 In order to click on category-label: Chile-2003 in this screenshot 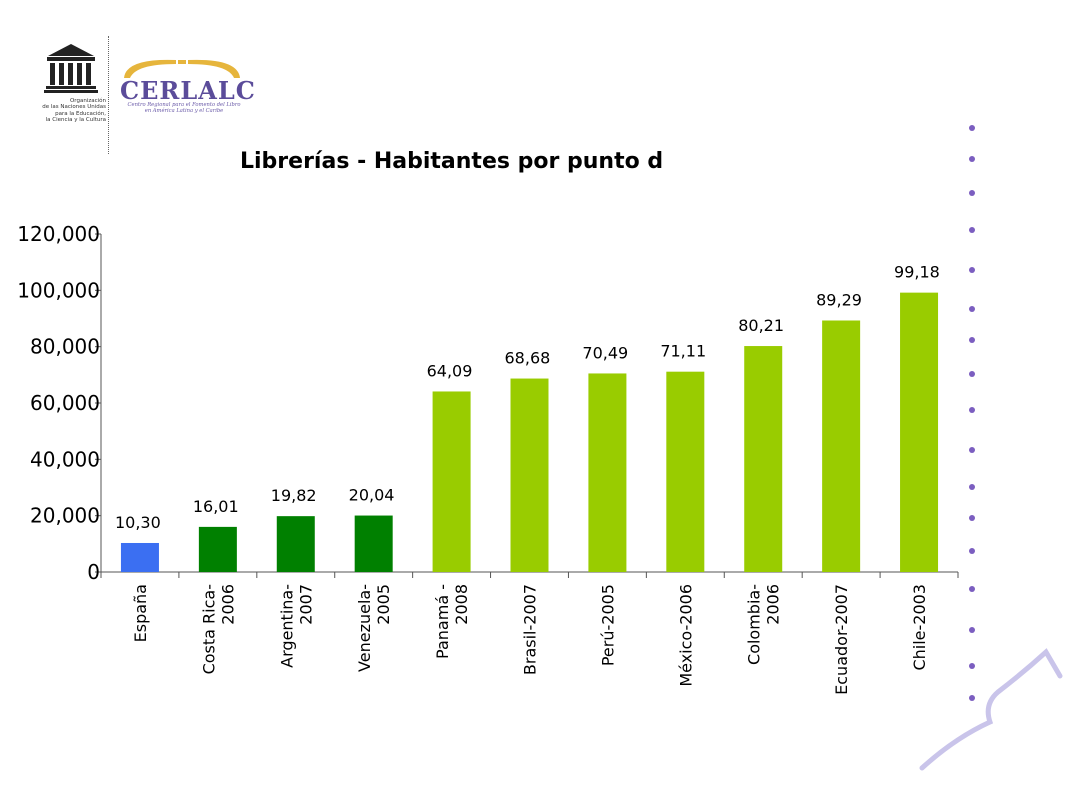, I will do `click(919, 627)`.